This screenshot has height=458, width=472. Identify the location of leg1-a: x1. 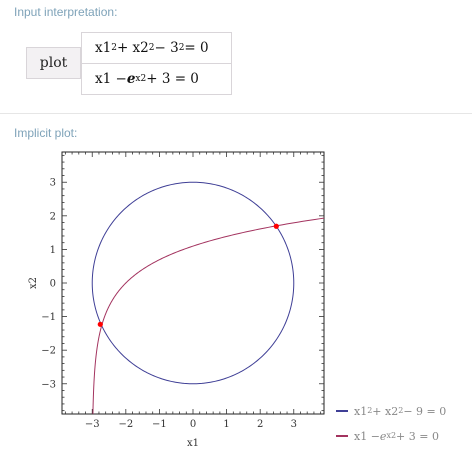
(361, 411).